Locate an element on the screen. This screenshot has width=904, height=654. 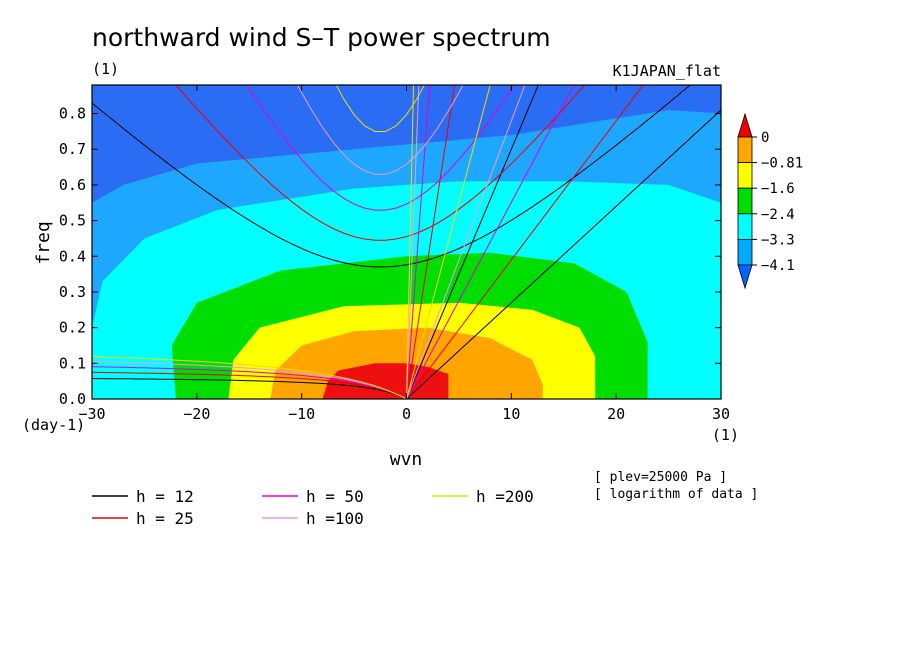
legend-label: h =100 is located at coordinates (335, 518).